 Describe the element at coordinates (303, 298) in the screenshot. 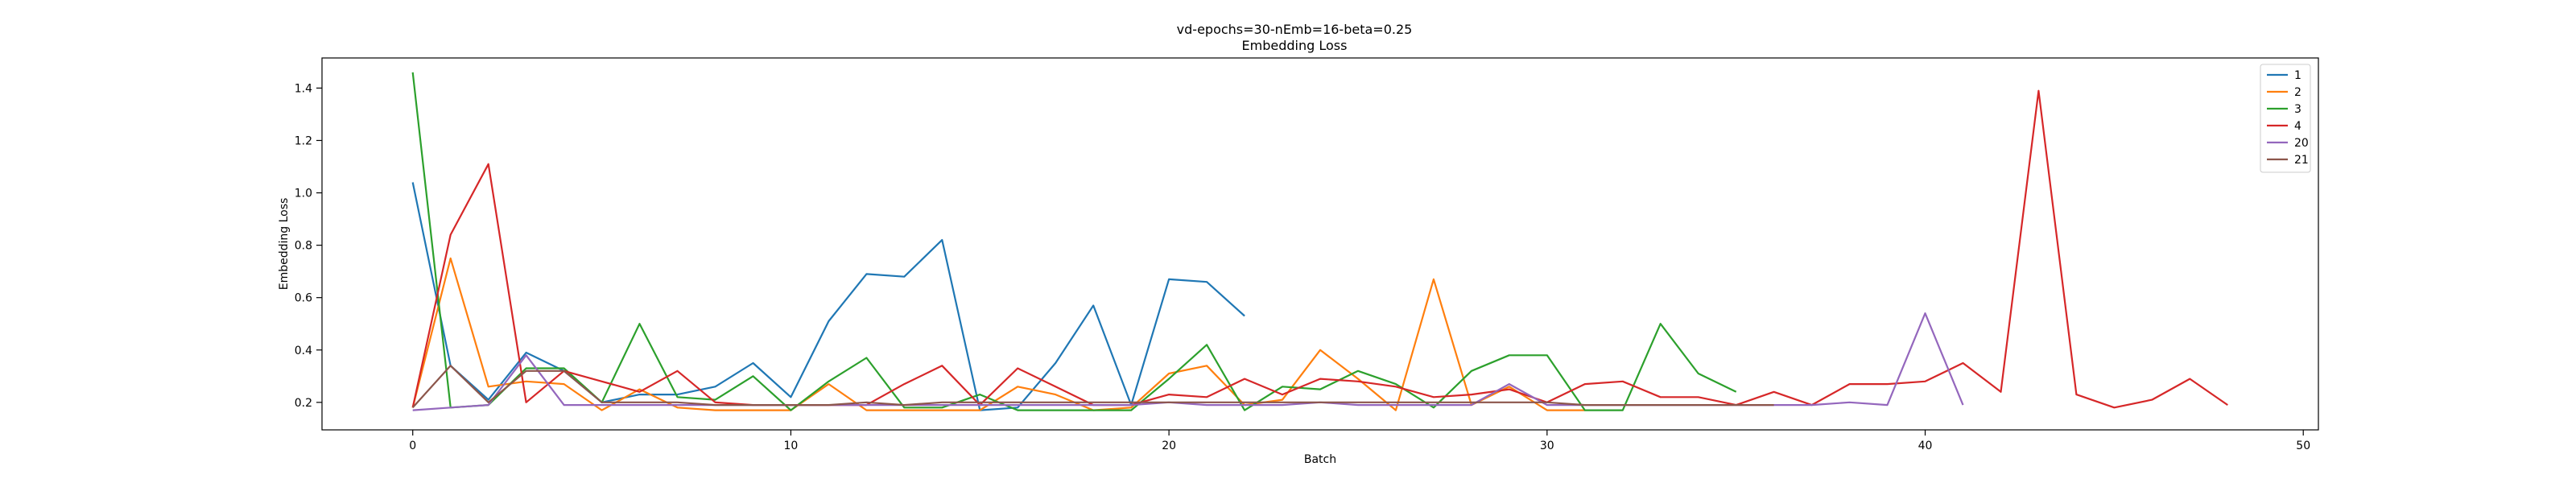

I see `y-tick-label: 0.6` at that location.